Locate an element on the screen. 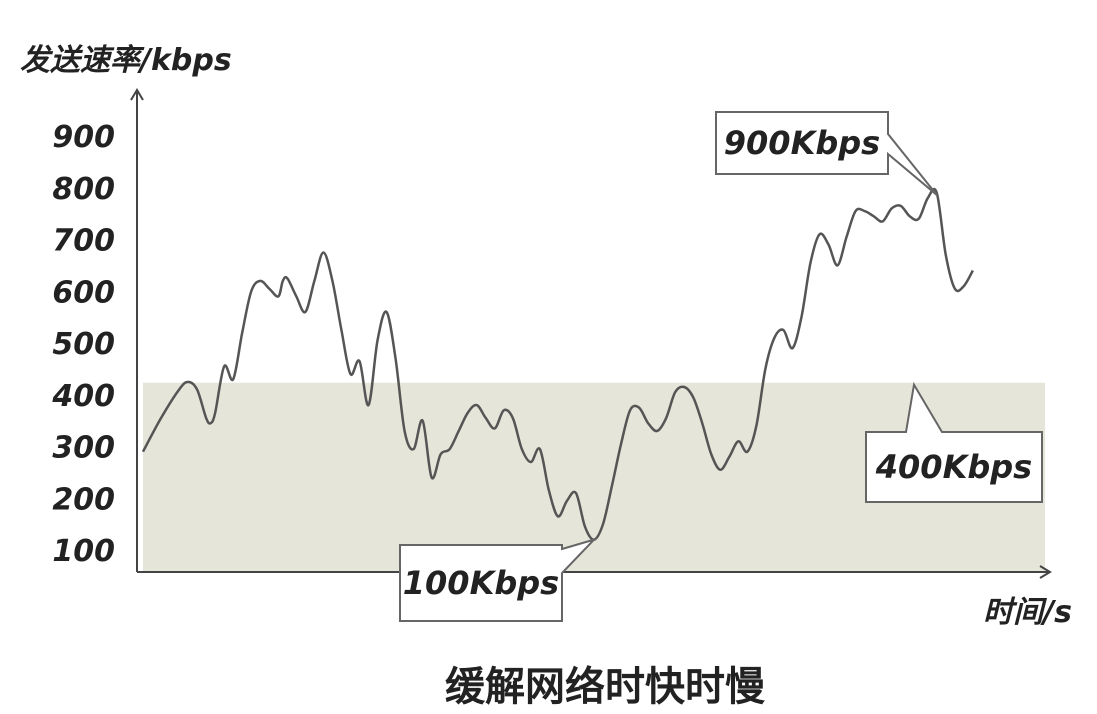  y-tick-label: 200 is located at coordinates (83, 499).